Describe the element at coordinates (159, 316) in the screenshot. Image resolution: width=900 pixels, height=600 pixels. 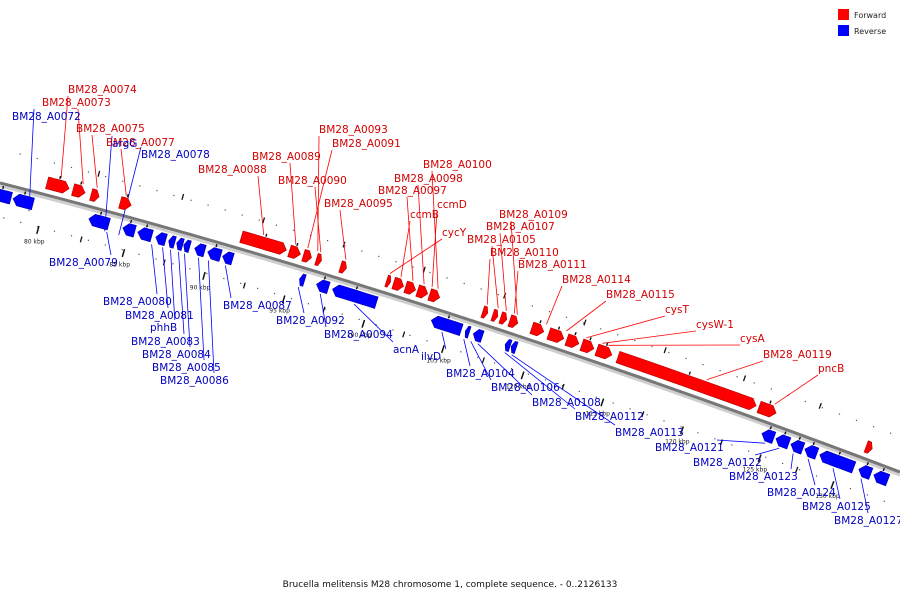
I see `gene-label-bm28-a0081: BM28_A0081` at that location.